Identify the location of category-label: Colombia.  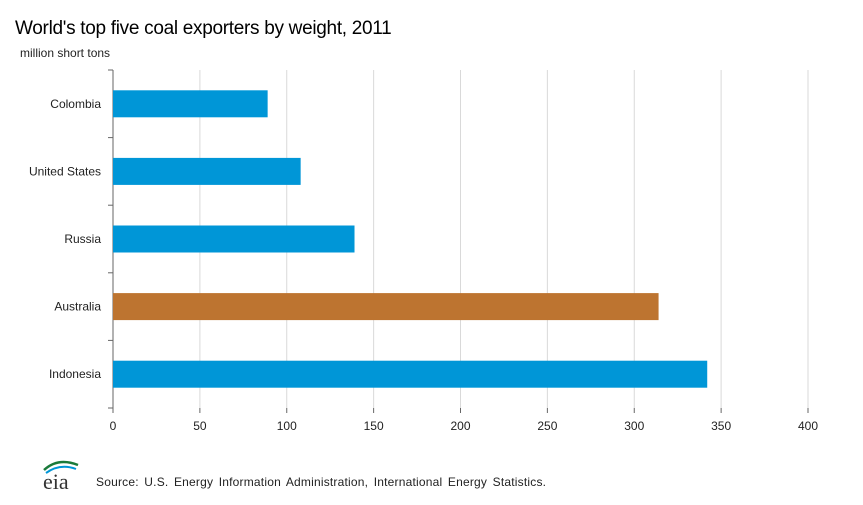
(75, 104).